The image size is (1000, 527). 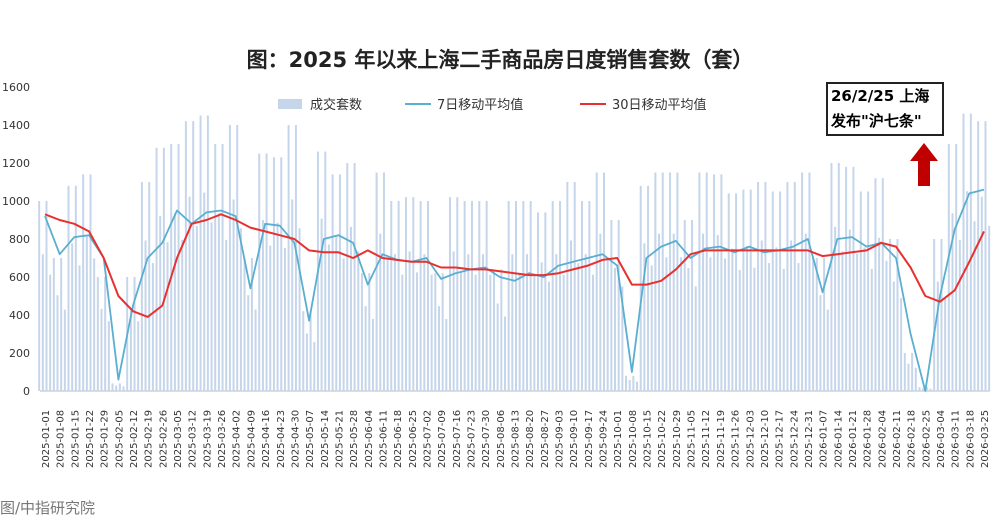 What do you see at coordinates (589, 439) in the screenshot?
I see `x-tick-label: 2025-09-17` at bounding box center [589, 439].